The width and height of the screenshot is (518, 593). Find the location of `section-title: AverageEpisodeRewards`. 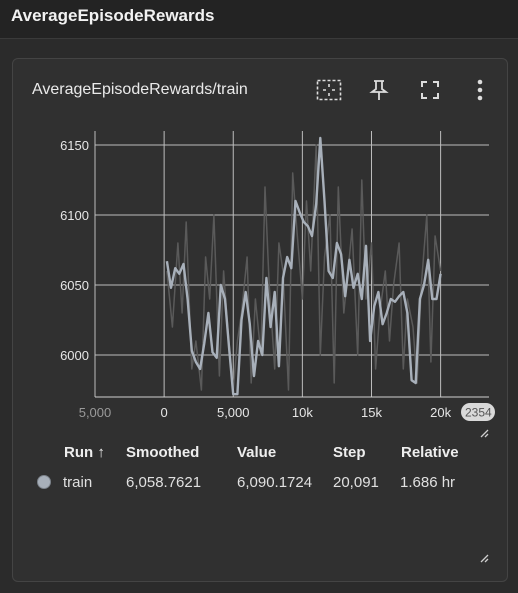

section-title: AverageEpisodeRewards is located at coordinates (113, 15).